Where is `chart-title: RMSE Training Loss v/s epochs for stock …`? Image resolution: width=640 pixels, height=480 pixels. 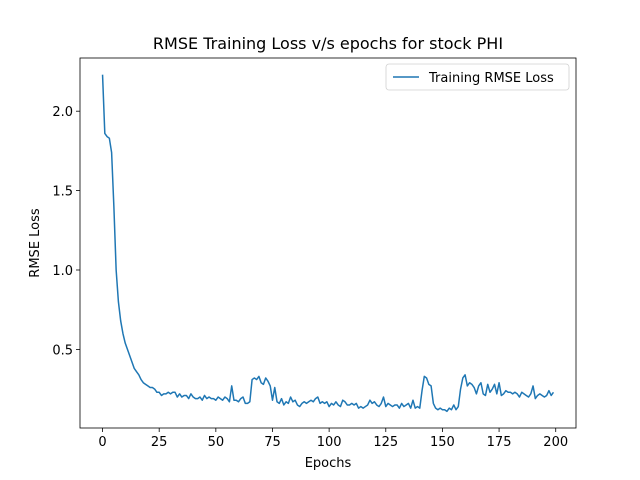
chart-title: RMSE Training Loss v/s epochs for stock … is located at coordinates (328, 43).